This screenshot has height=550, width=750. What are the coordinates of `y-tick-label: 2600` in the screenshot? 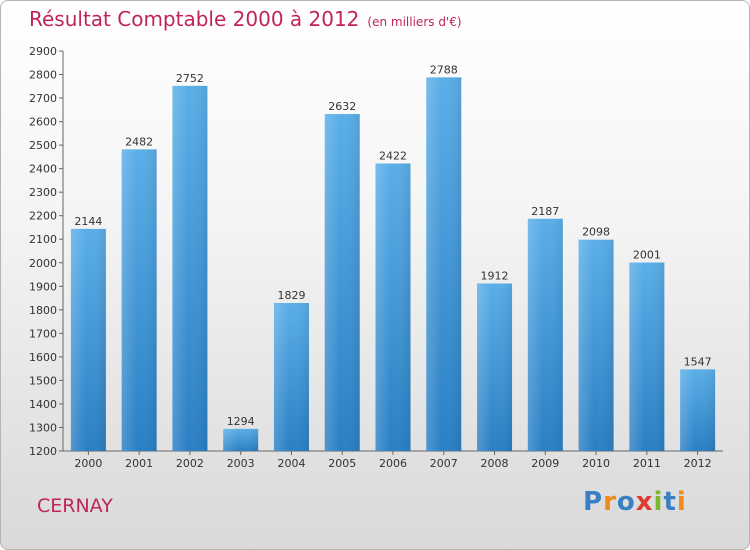 It's located at (43, 122).